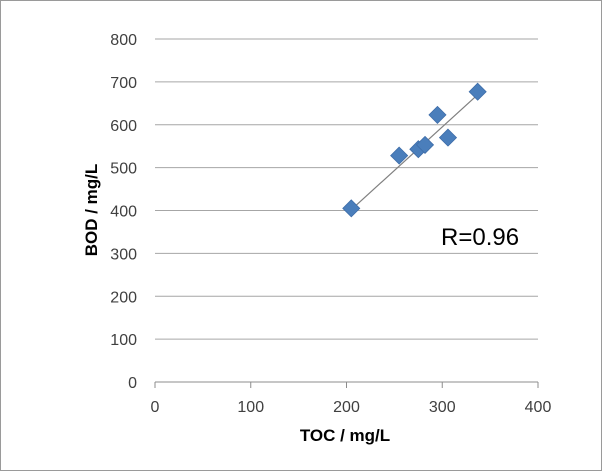 This screenshot has height=472, width=603. I want to click on y-axis-title: BOD / mg/L, so click(91, 210).